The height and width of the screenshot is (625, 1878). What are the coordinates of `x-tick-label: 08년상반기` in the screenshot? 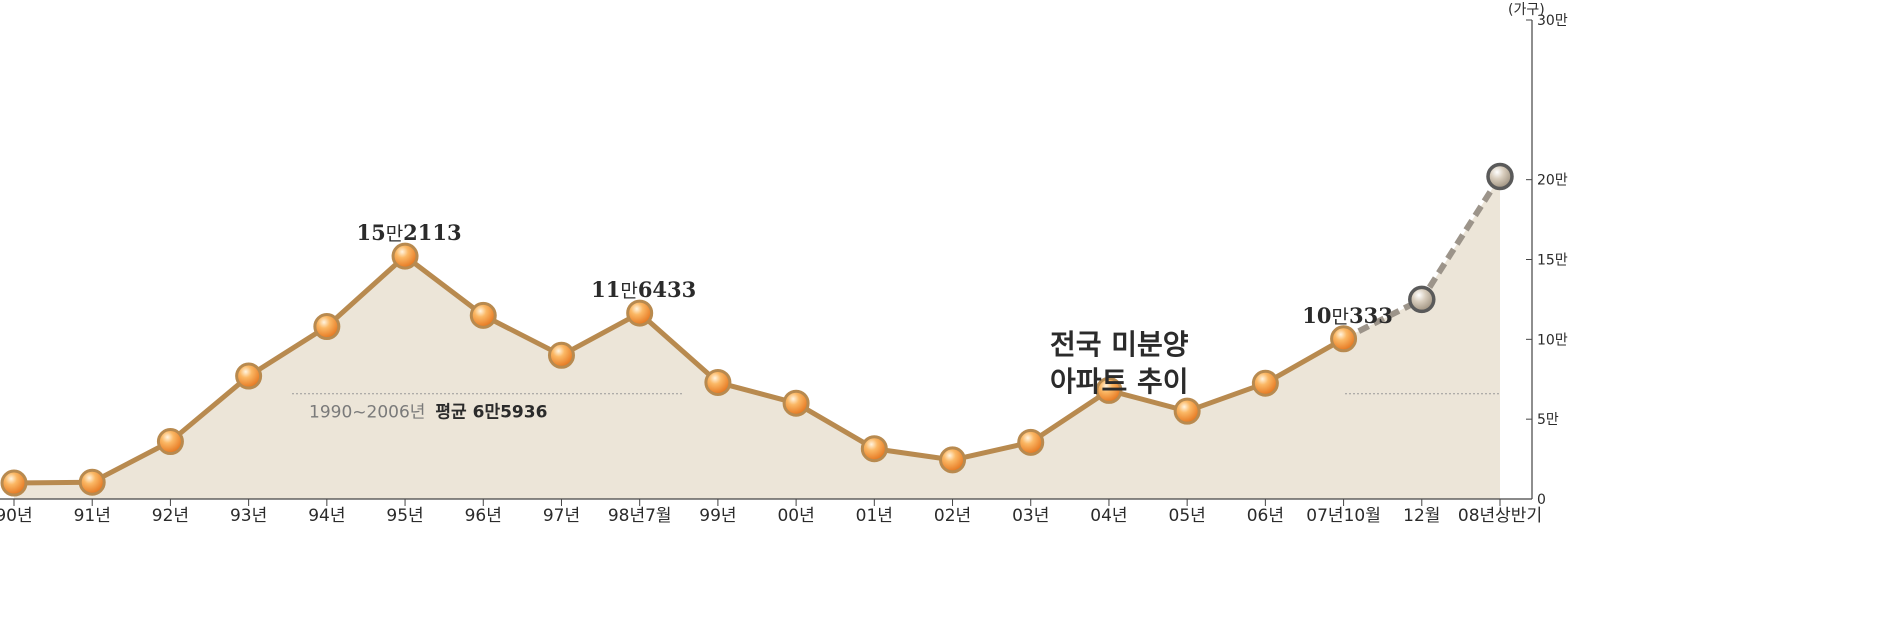 It's located at (1500, 516).